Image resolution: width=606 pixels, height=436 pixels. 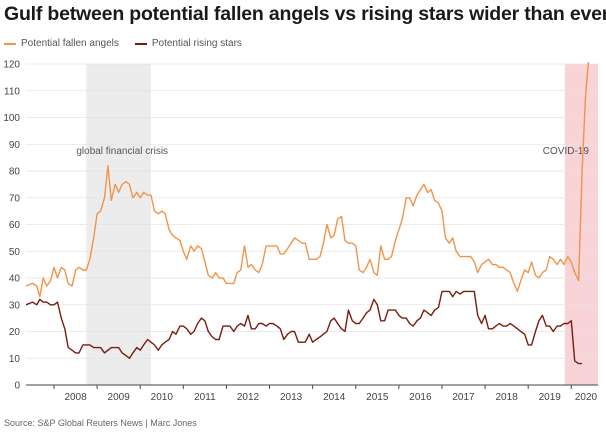 What do you see at coordinates (15, 145) in the screenshot?
I see `y-tick-label-90: 90` at bounding box center [15, 145].